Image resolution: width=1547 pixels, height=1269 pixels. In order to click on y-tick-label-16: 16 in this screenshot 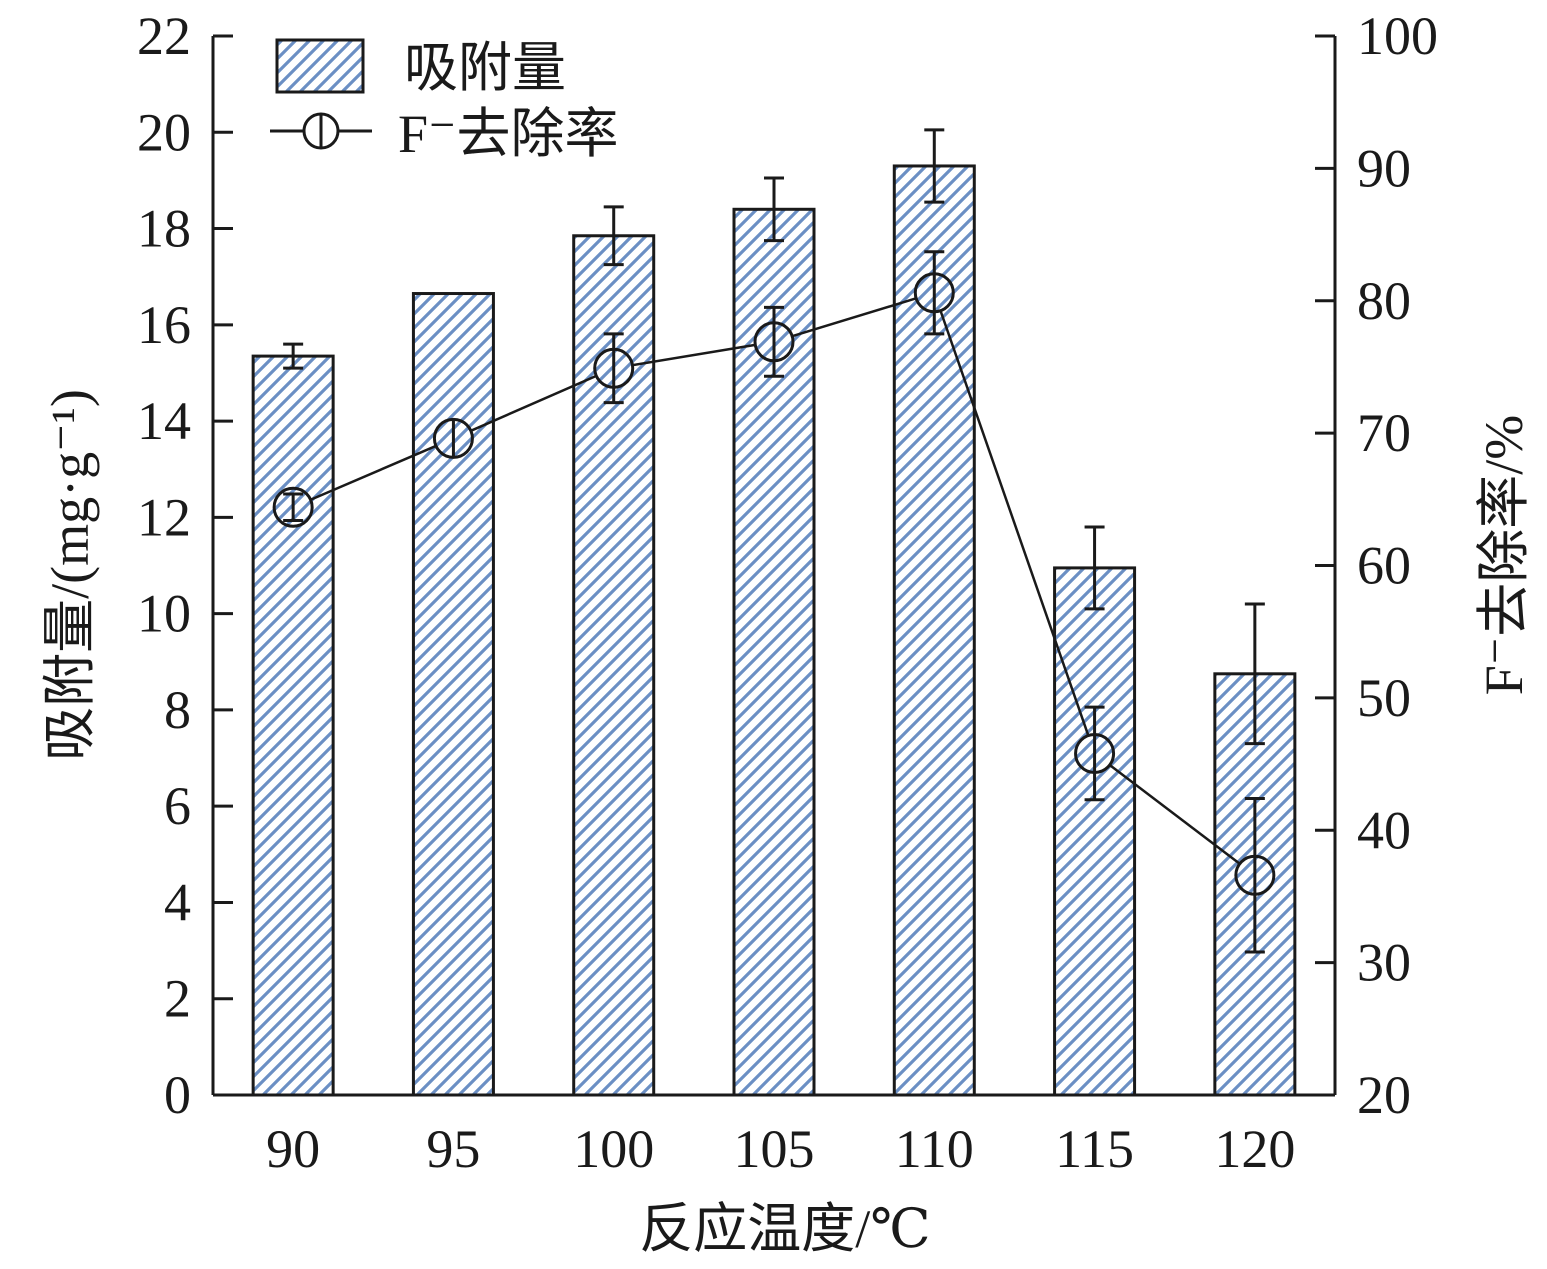, I will do `click(164, 325)`.